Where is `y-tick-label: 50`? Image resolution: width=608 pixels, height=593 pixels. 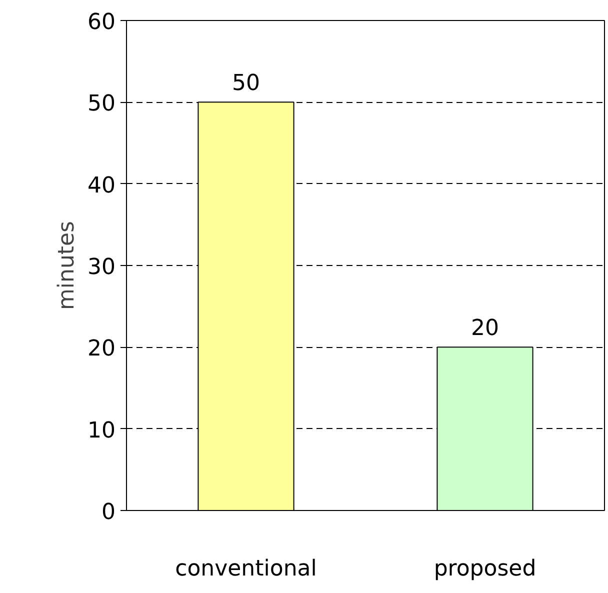
y-tick-label: 50 is located at coordinates (102, 104).